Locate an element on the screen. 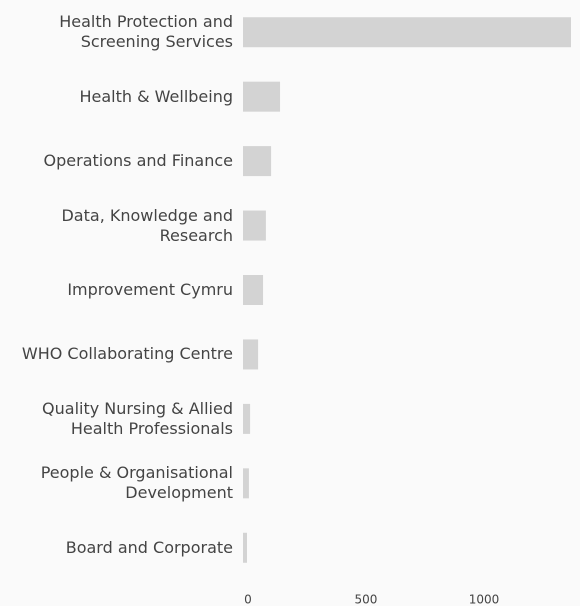 This screenshot has height=606, width=580. y-tick-label: Health & Wellbeing is located at coordinates (156, 96).